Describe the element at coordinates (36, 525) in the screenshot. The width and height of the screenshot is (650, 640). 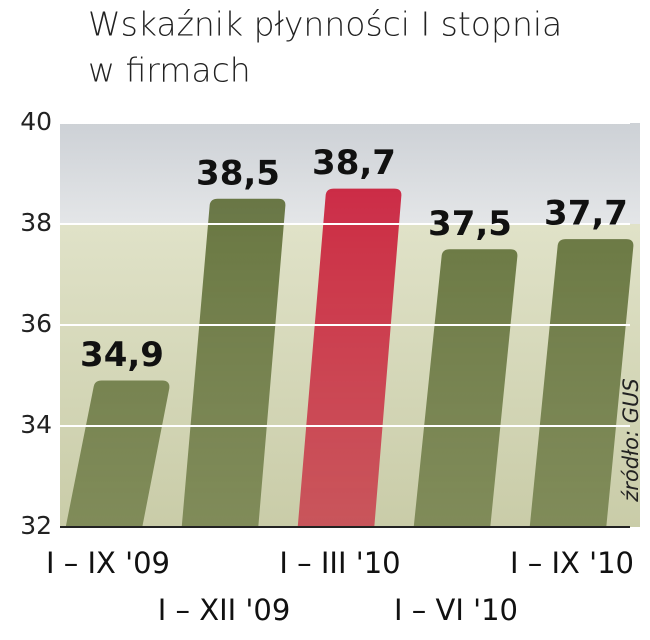
I see `y-tick-label: 32` at that location.